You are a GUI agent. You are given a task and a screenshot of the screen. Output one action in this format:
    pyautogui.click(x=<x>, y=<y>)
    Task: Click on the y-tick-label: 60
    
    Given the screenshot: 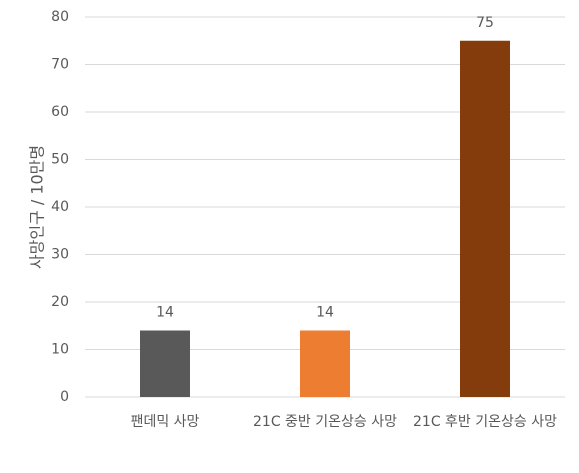 What is the action you would take?
    pyautogui.click(x=60, y=112)
    